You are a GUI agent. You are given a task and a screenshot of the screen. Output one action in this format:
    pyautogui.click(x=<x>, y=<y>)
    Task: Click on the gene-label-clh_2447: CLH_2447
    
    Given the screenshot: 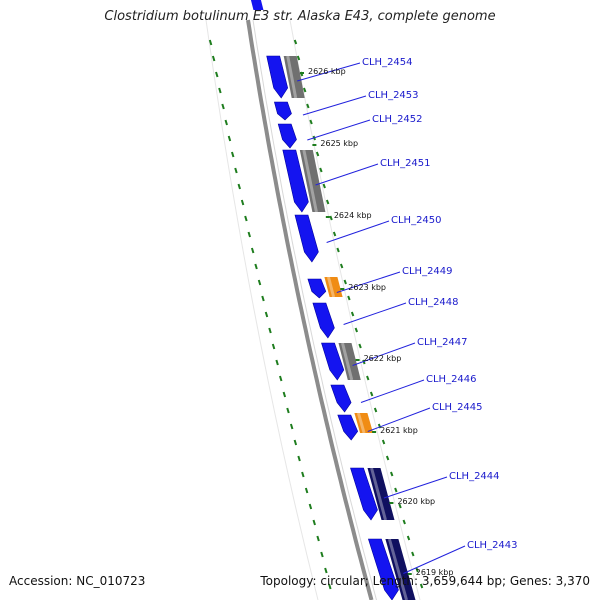 What is the action you would take?
    pyautogui.click(x=442, y=342)
    